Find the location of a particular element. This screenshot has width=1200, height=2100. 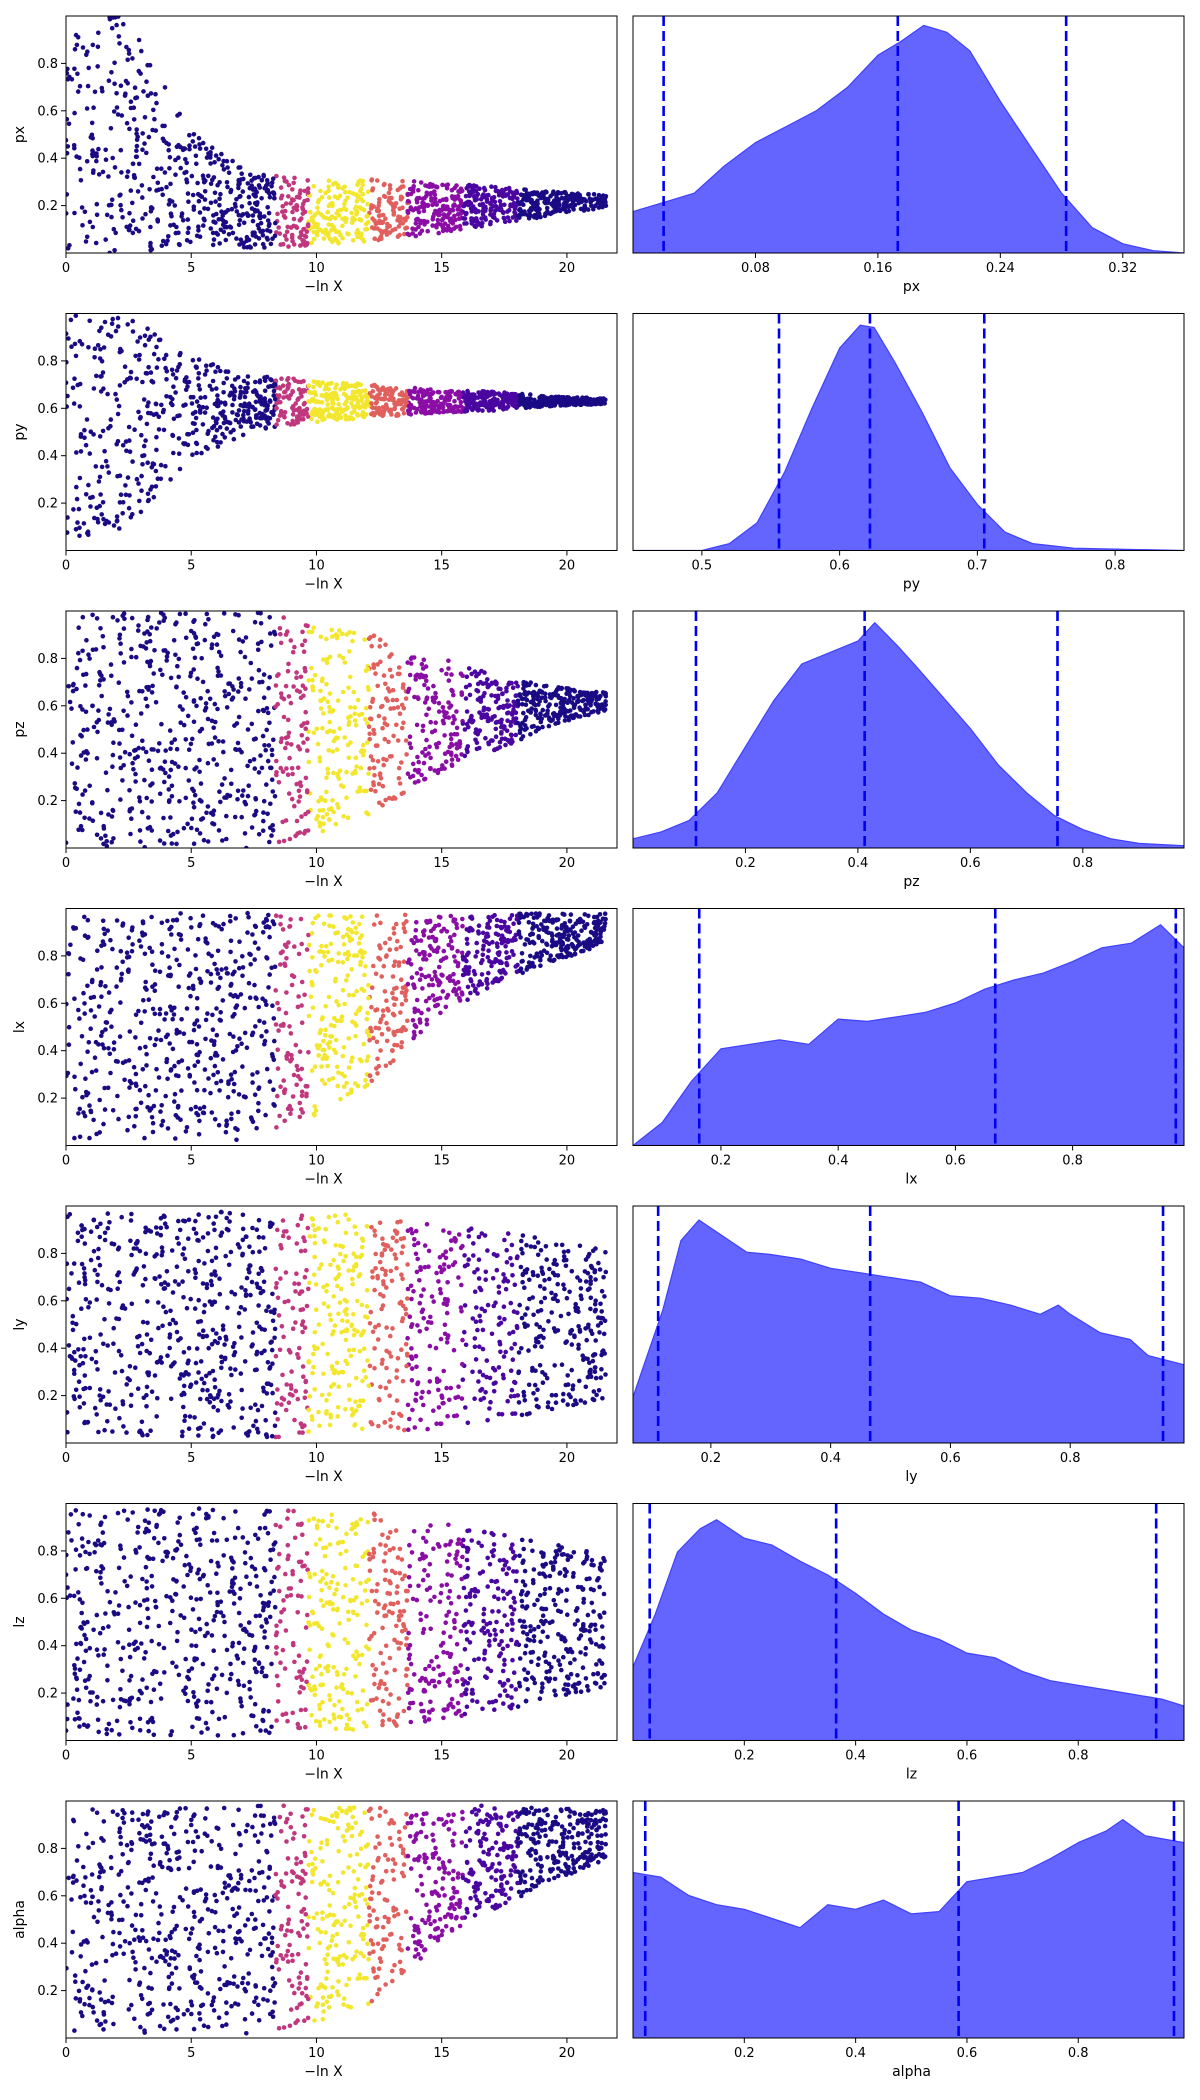

x-tick-label: 0.8 is located at coordinates (1082, 863).